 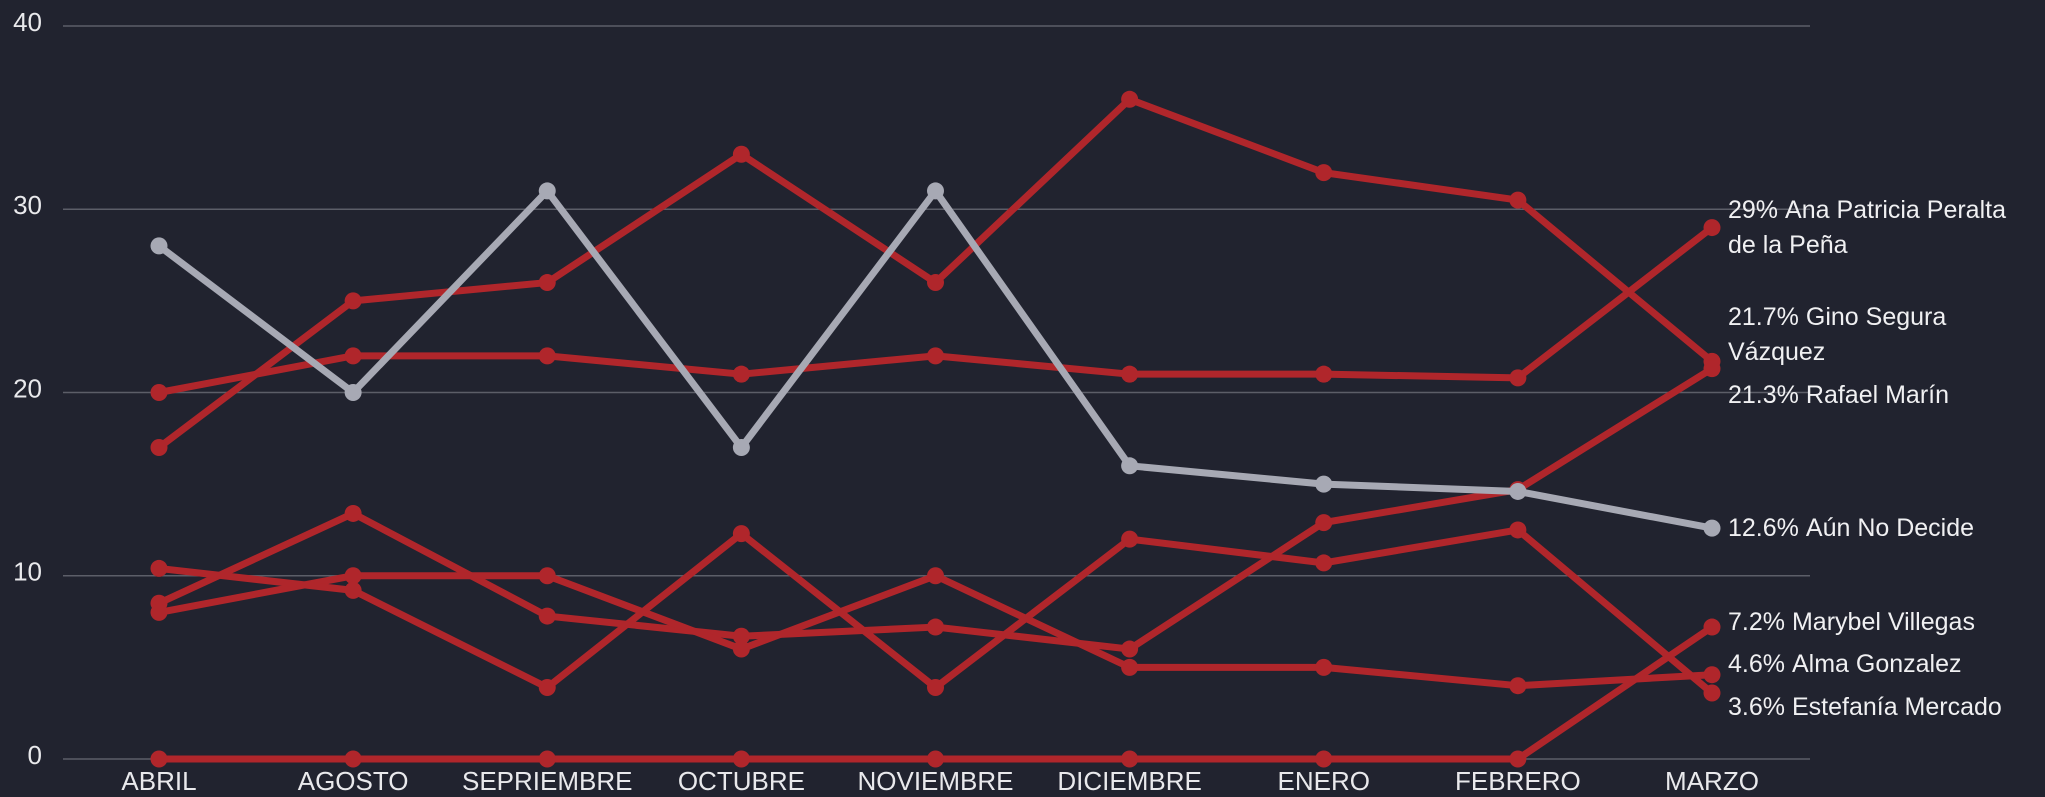 I want to click on x-tick-label: NOVIEMBRE, so click(x=935, y=781).